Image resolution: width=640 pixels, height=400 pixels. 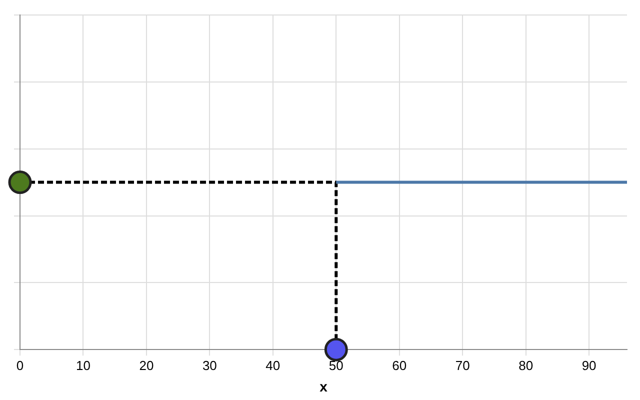 I want to click on x-tick-label: 40, so click(x=273, y=365).